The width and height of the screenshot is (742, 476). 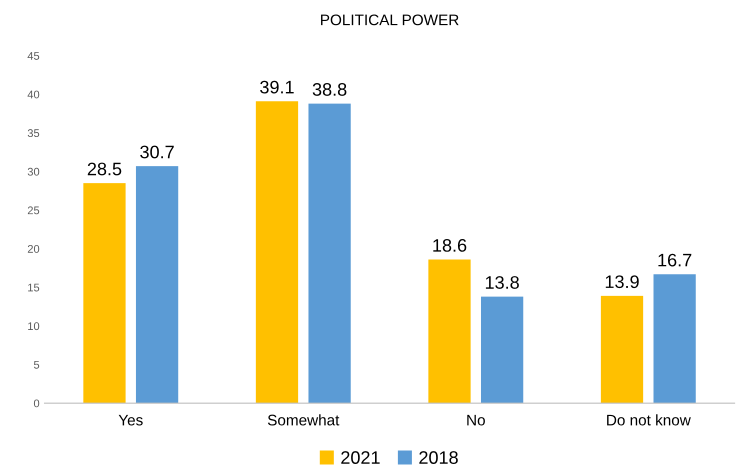 I want to click on data-label: 39.1, so click(x=277, y=87).